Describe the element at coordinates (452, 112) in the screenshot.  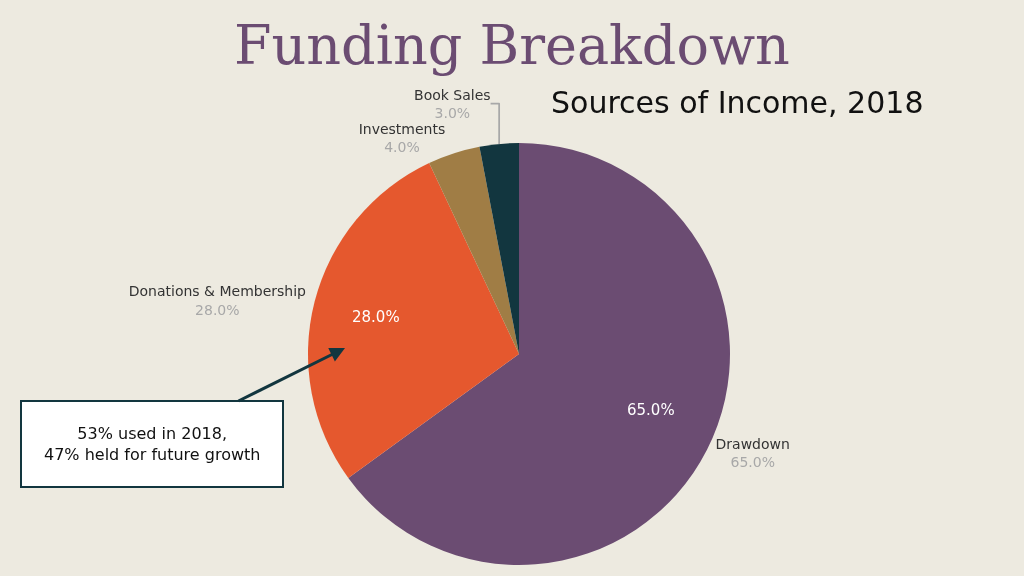
I see `data-label: 3.0%` at that location.